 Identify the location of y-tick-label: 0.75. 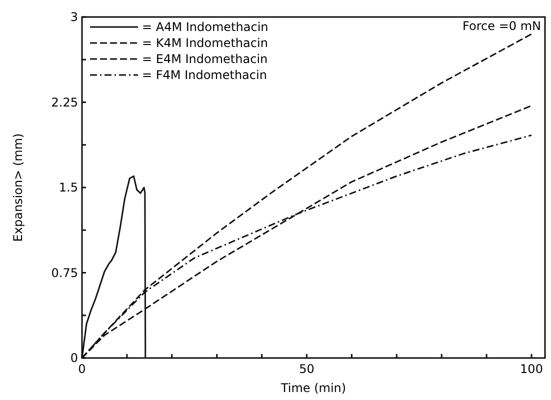
(64, 273).